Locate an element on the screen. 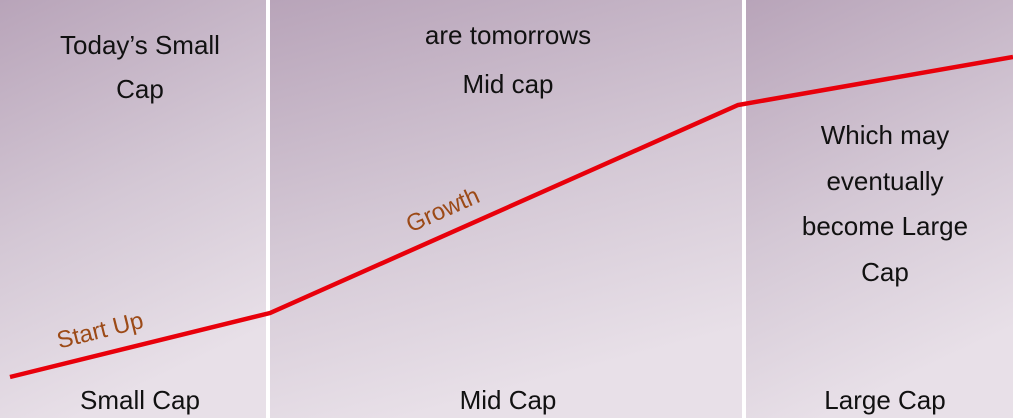 The height and width of the screenshot is (418, 1013). panel-label: Small Cap is located at coordinates (140, 400).